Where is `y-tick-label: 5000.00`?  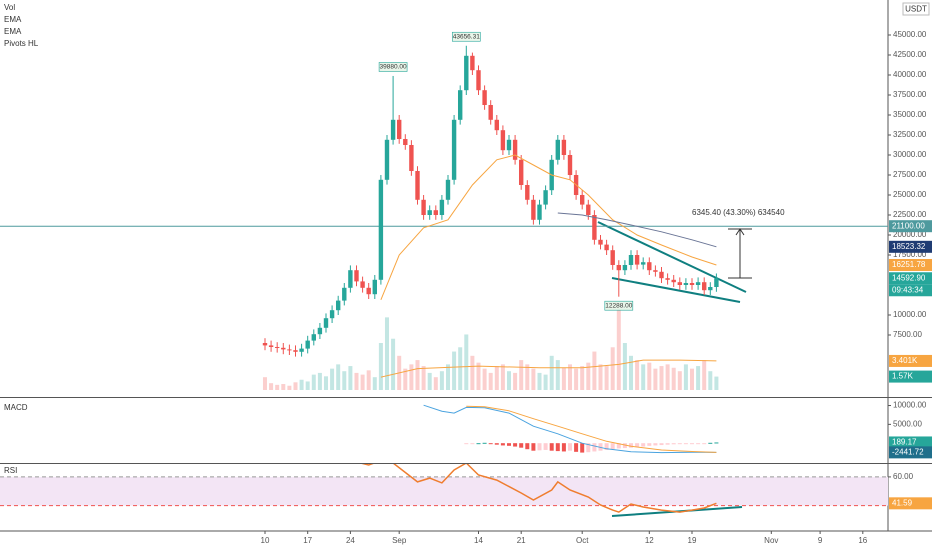
y-tick-label: 5000.00 is located at coordinates (907, 423).